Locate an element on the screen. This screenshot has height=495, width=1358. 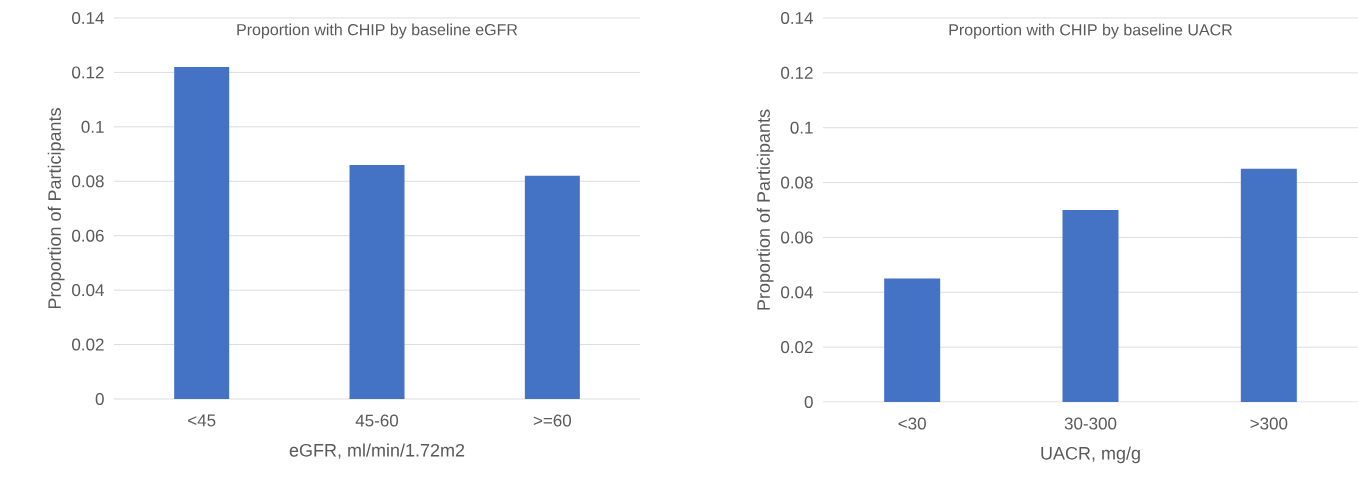
x-axis-title: eGFR, ml/min/1.72m2 is located at coordinates (377, 451).